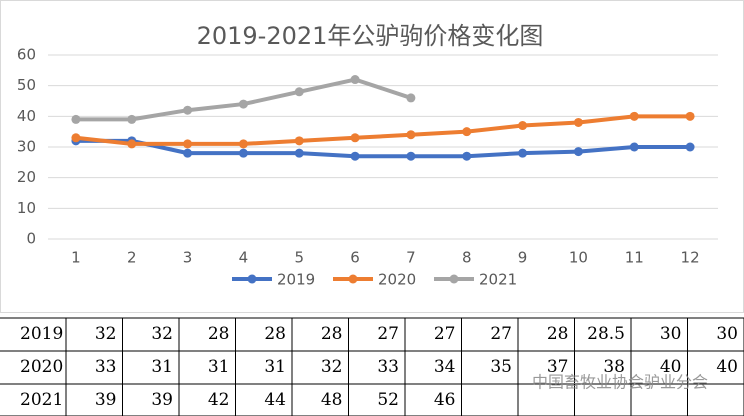  I want to click on x-tick-label: 12, so click(690, 258).